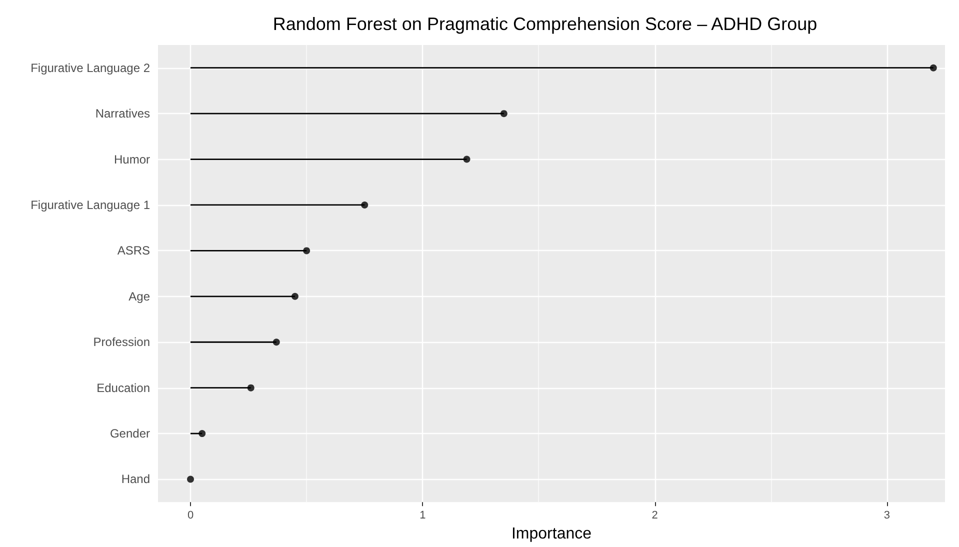 The image size is (959, 547). I want to click on y-tick-label: Figurative Language 2, so click(90, 67).